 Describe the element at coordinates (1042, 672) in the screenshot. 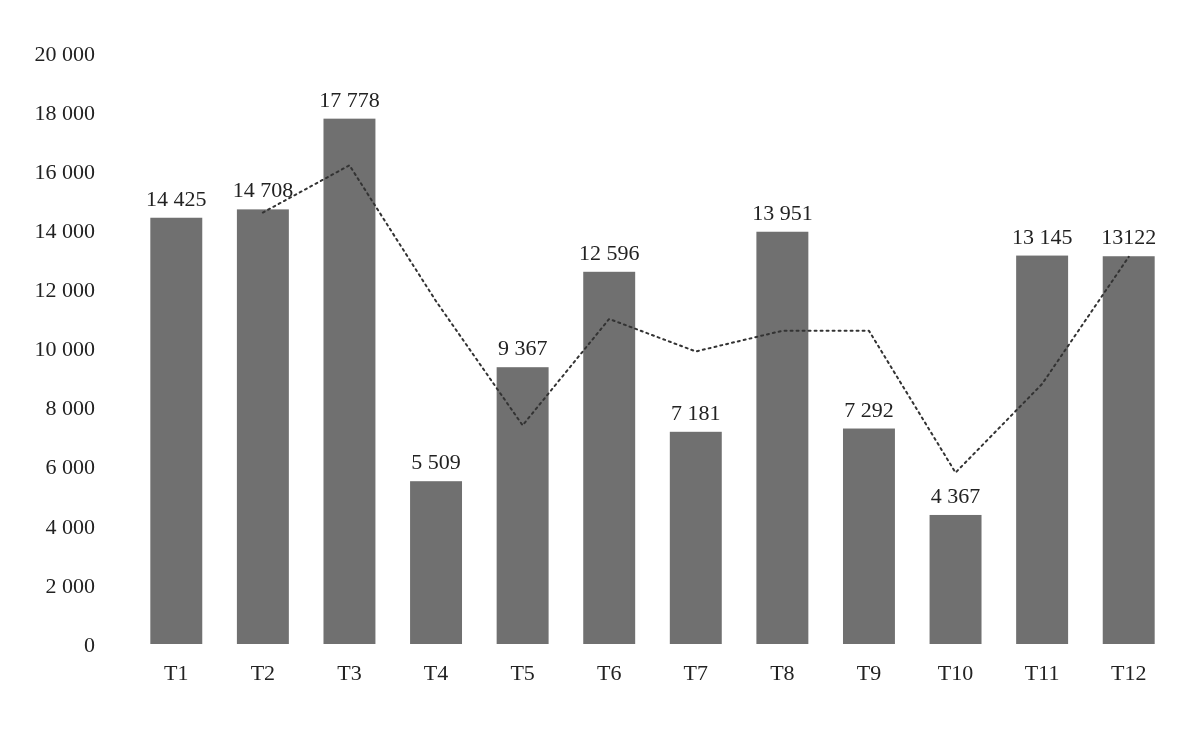

I see `x-tick-label: T11` at that location.